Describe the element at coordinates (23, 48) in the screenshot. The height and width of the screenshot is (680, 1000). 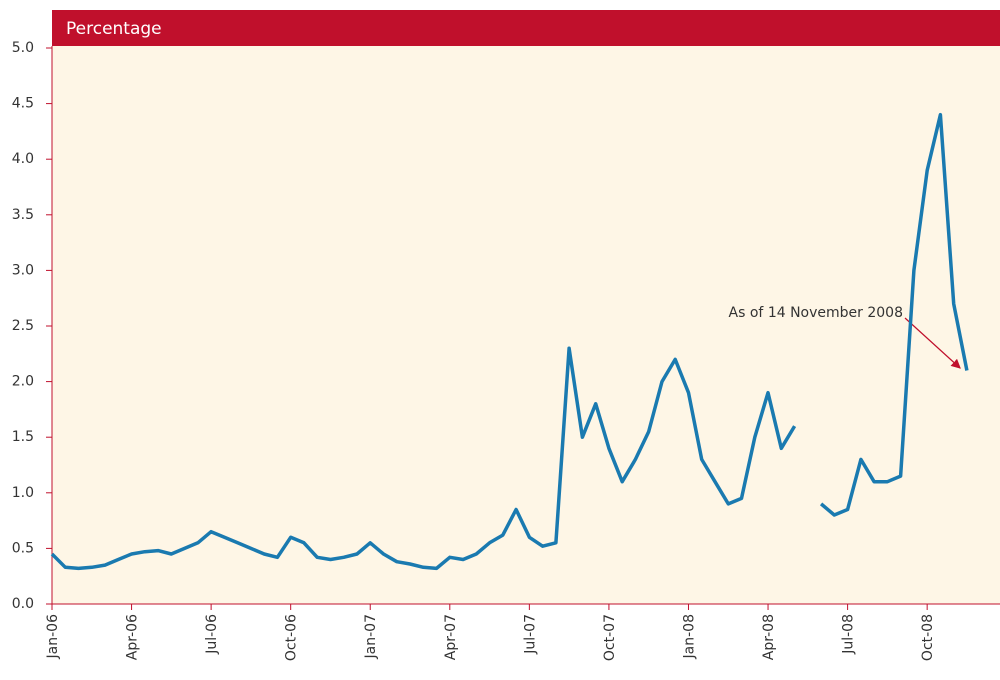
I see `y-tick-label: 5.0` at that location.